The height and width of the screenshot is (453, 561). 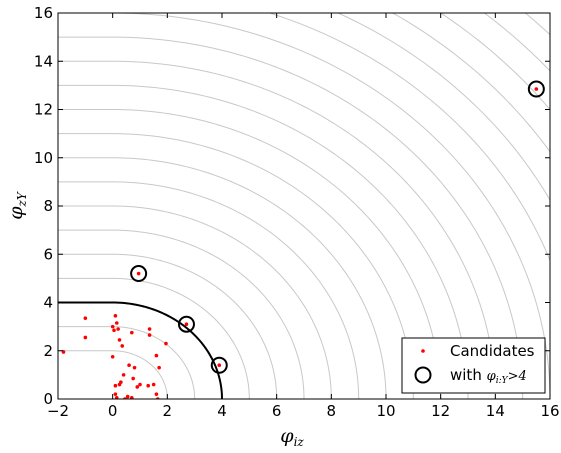 What do you see at coordinates (492, 351) in the screenshot?
I see `legend-candidates-label: Candidates` at bounding box center [492, 351].